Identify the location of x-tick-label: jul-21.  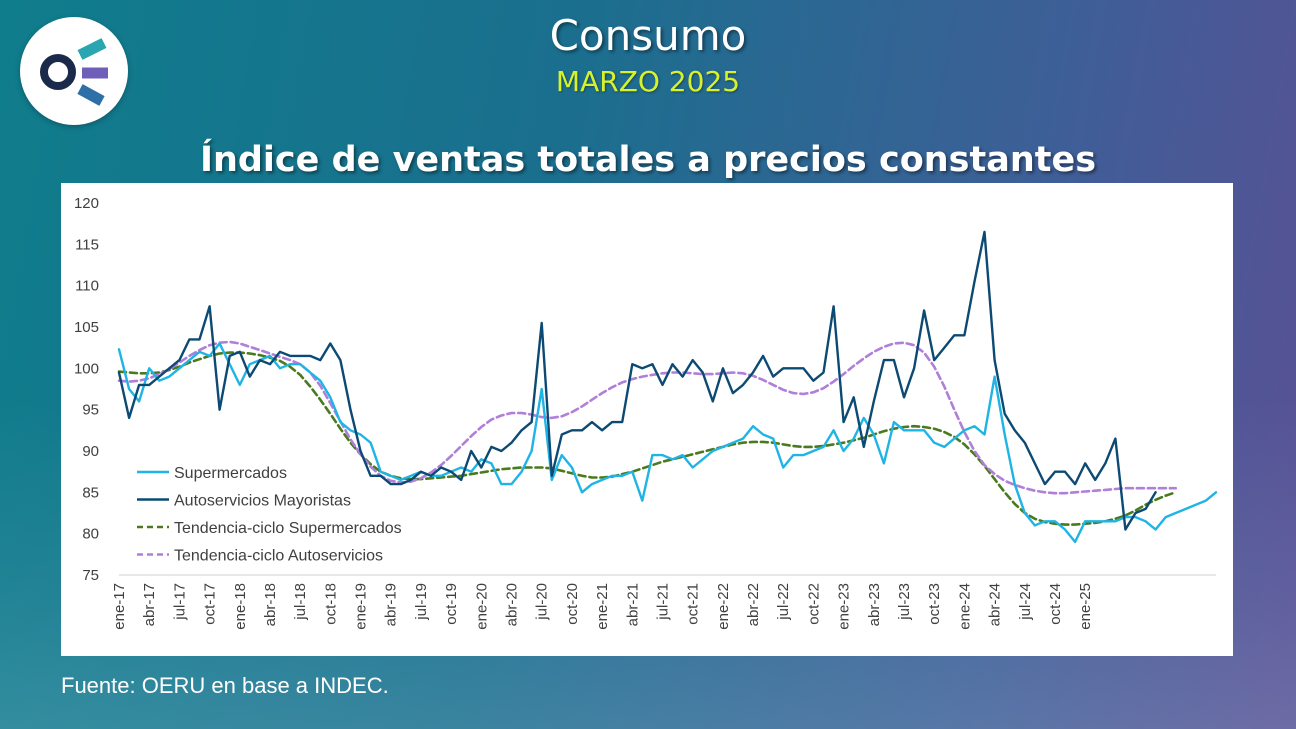
(662, 602).